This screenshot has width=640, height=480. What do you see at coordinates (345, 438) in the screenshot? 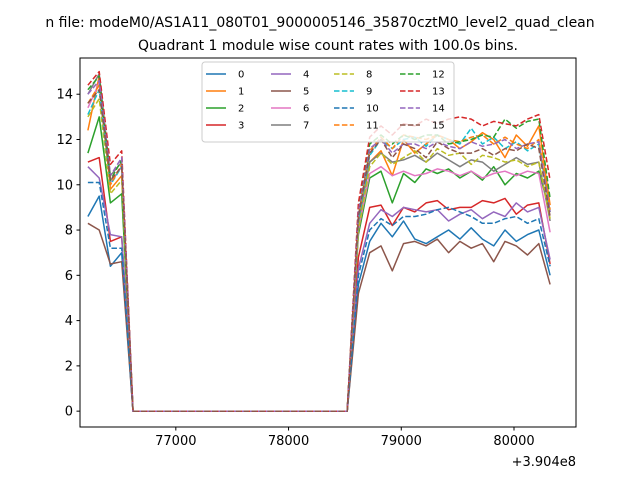
I see `x-axis: 77000 78000 79000 80000` at bounding box center [345, 438].